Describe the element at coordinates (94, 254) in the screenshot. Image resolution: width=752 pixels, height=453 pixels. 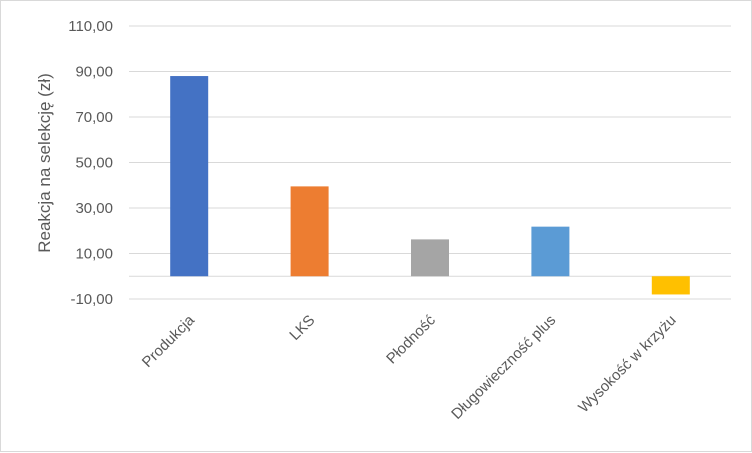
I see `y-tick-label: 10,00` at that location.